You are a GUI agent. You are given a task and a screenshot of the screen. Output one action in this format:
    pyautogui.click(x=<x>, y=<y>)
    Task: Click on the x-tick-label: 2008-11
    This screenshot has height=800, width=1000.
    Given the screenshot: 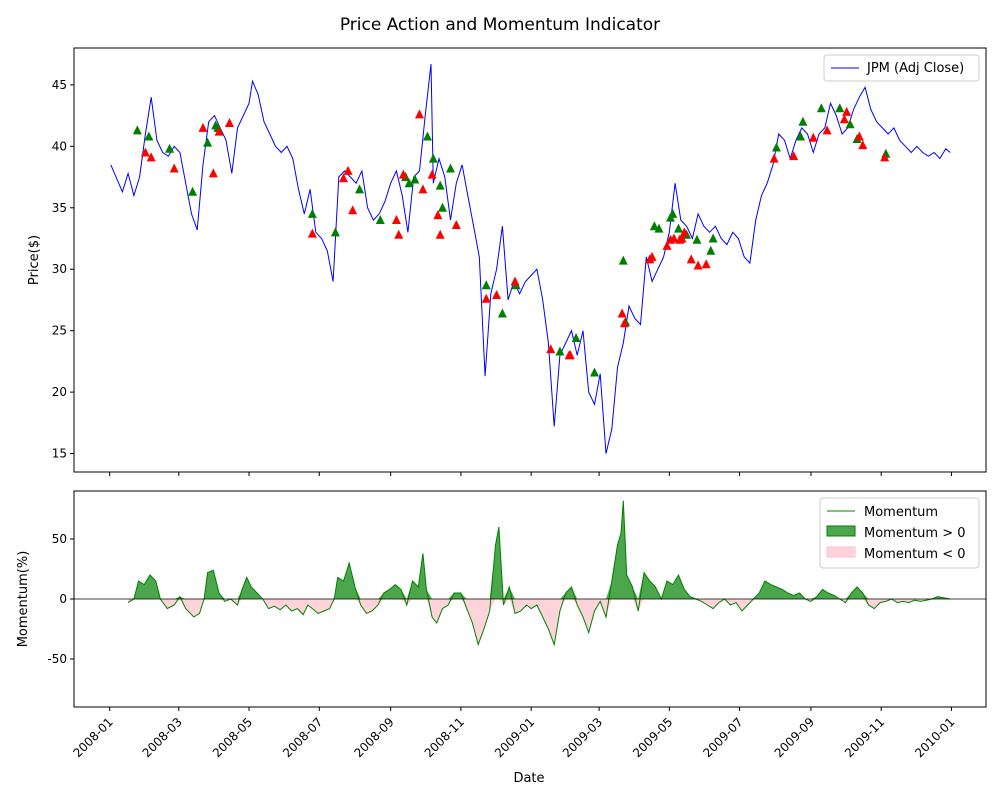 What is the action you would take?
    pyautogui.click(x=444, y=737)
    